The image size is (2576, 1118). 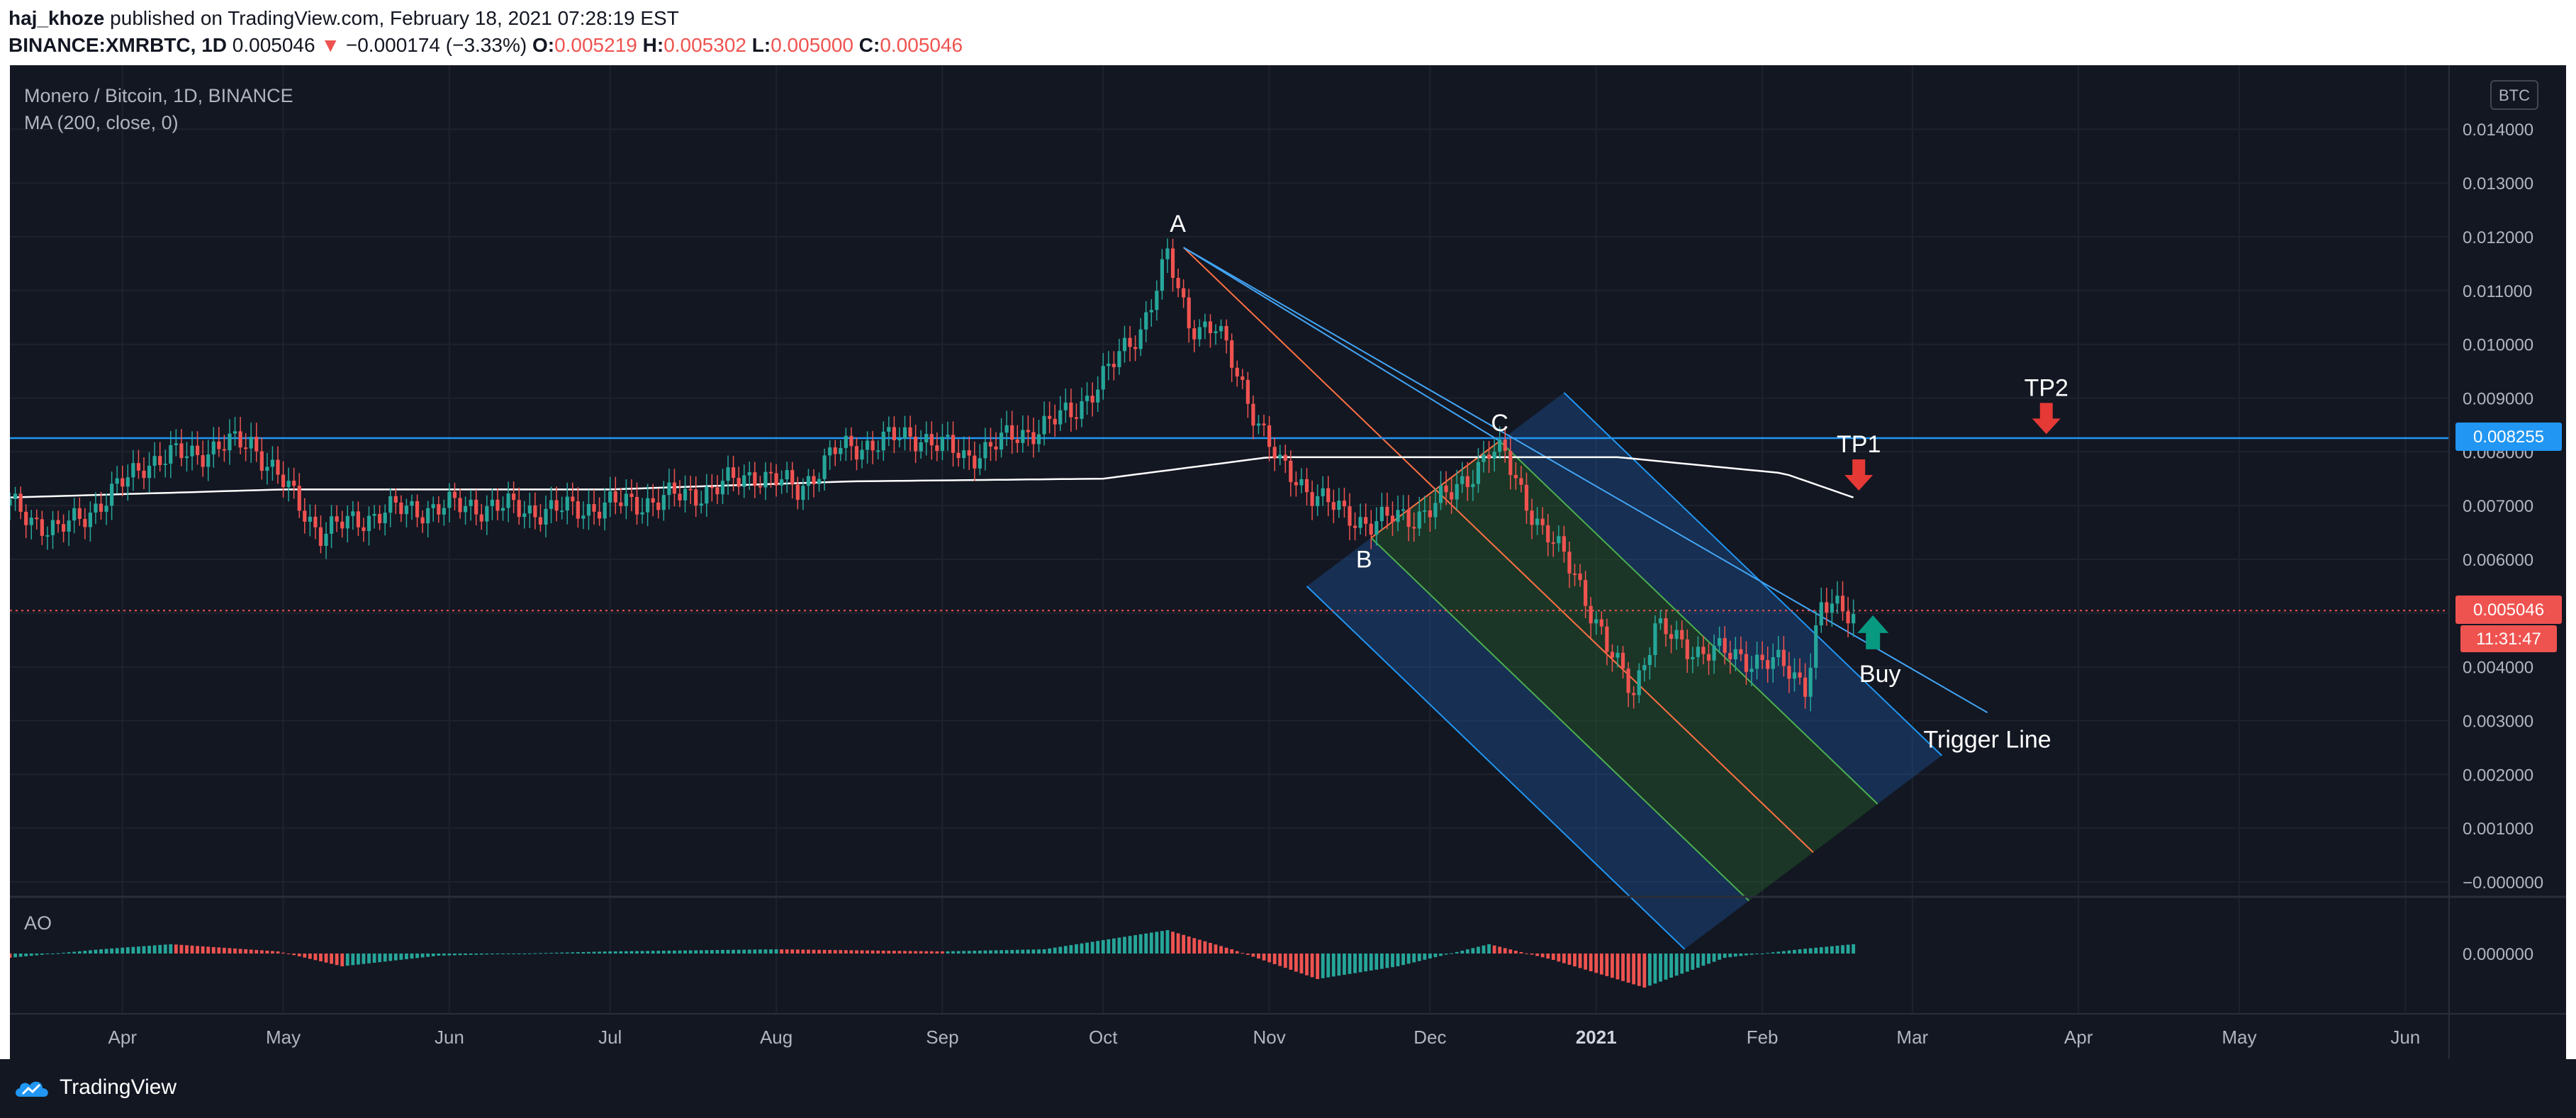 I want to click on point-b-label: B, so click(x=1364, y=561).